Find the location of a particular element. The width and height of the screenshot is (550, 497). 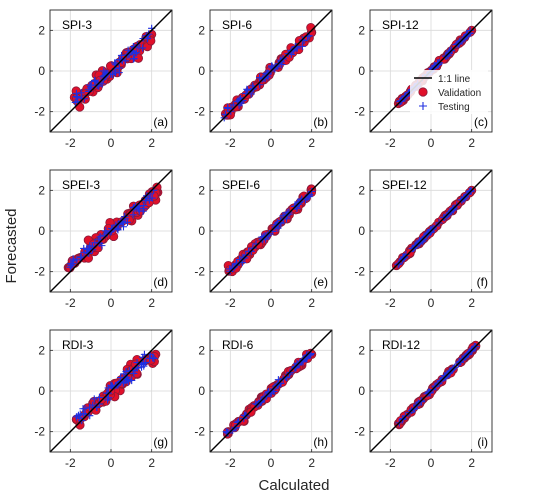

panel-title: SPI-6 is located at coordinates (237, 25).